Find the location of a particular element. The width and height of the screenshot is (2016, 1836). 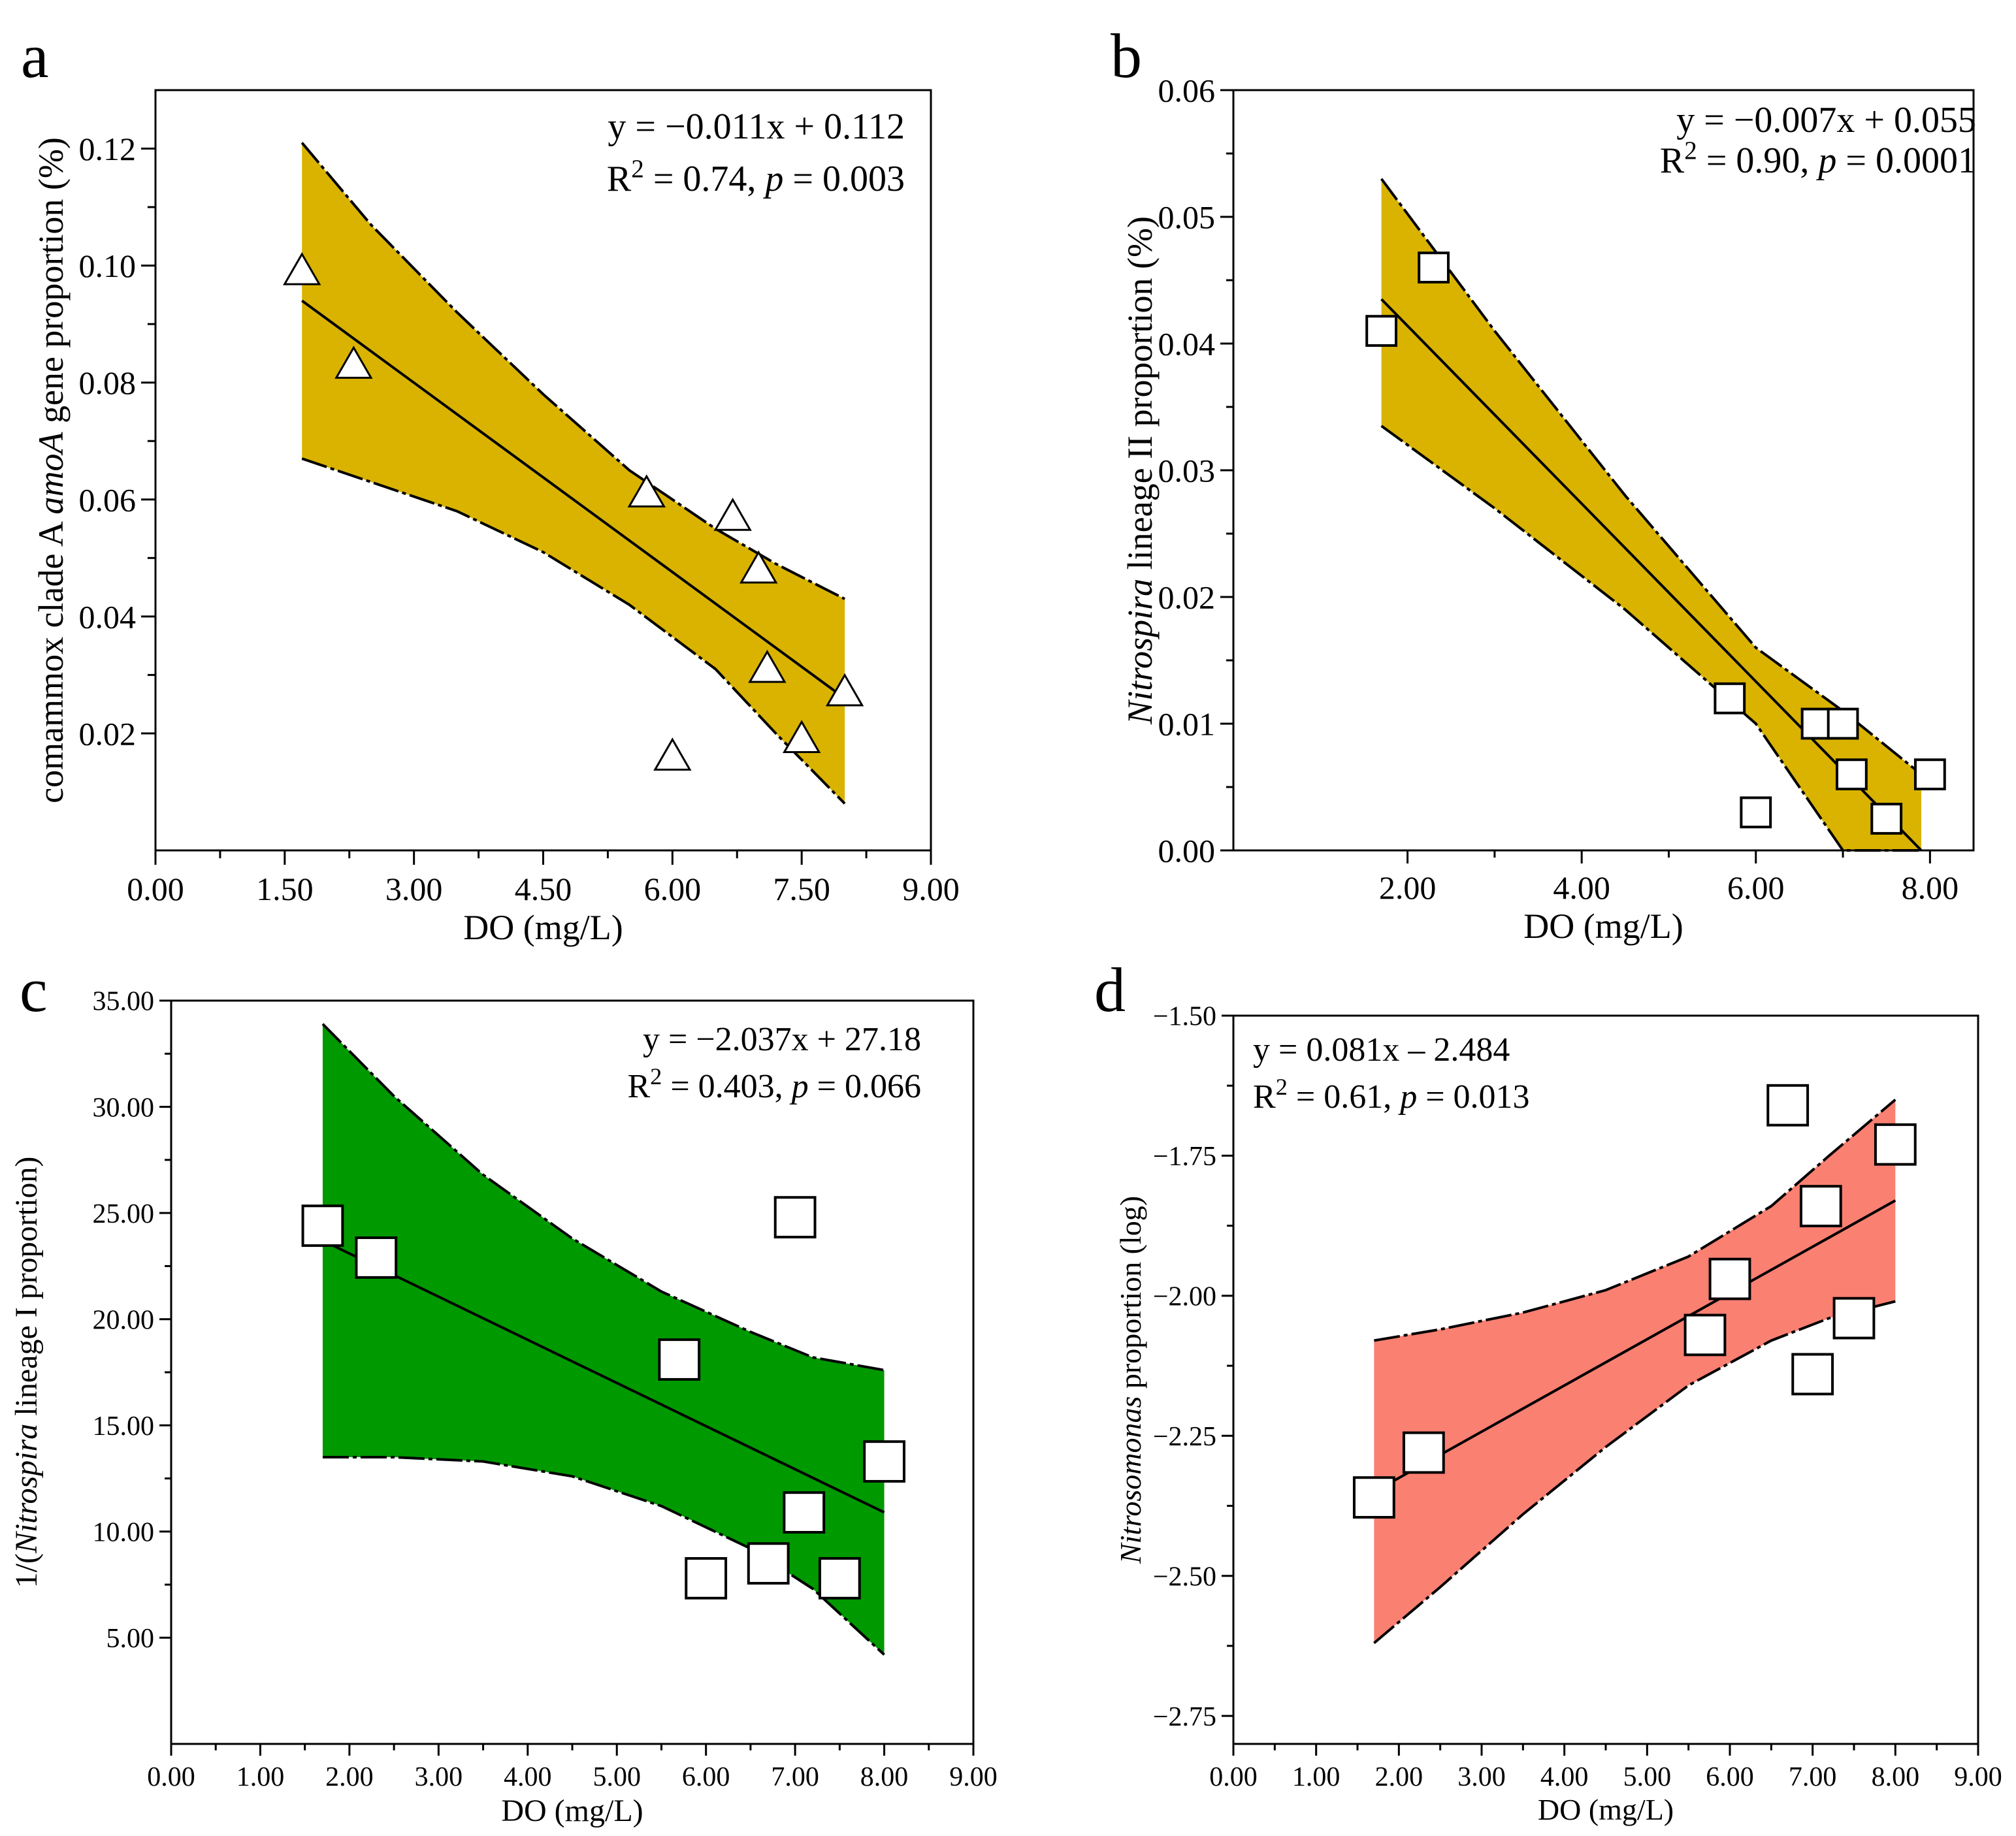

y-tick-label: 30.00 is located at coordinates (124, 1108).